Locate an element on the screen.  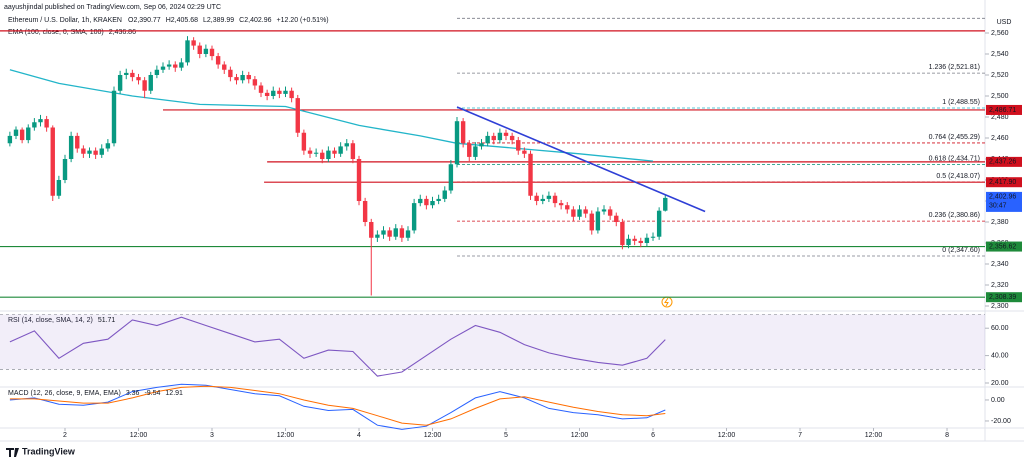
fib-label: 1.236 (2,521.81) is located at coordinates (954, 67).